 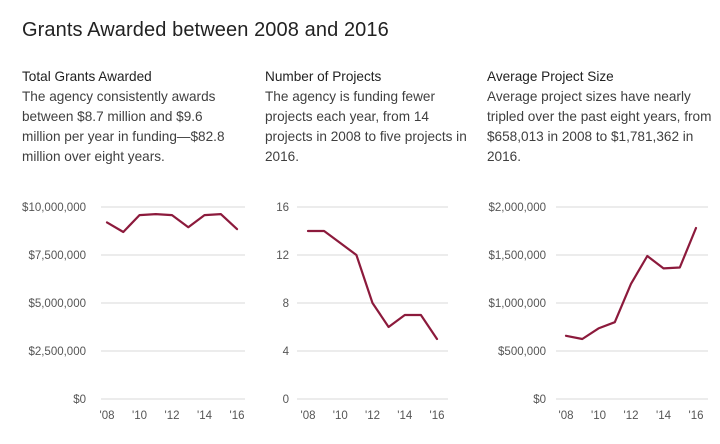 I want to click on panel-heading: Average Project Size, so click(x=550, y=76).